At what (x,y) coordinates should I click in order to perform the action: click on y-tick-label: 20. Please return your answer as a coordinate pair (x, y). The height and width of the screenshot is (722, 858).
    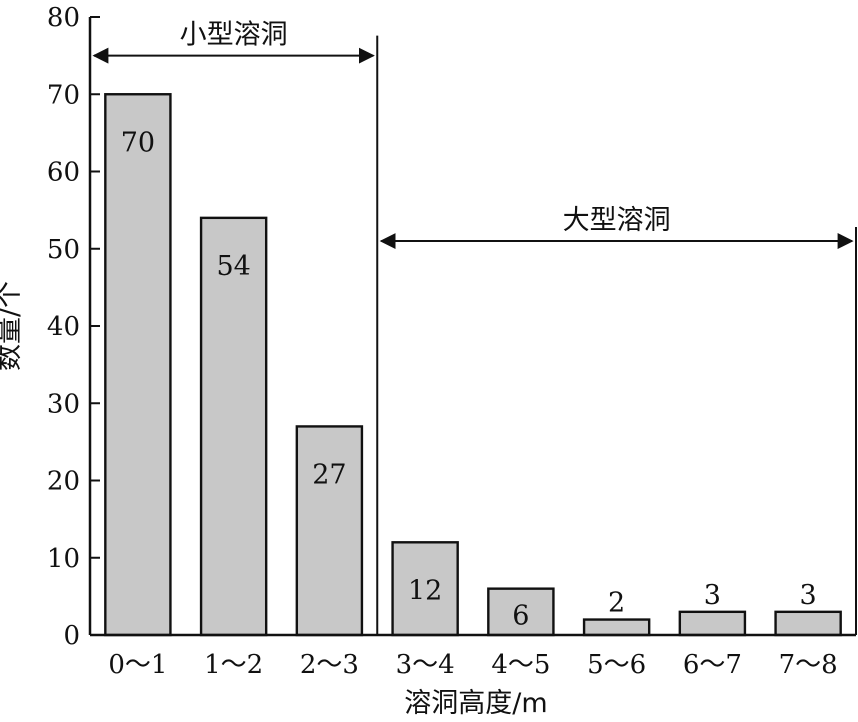
    Looking at the image, I should click on (63, 482).